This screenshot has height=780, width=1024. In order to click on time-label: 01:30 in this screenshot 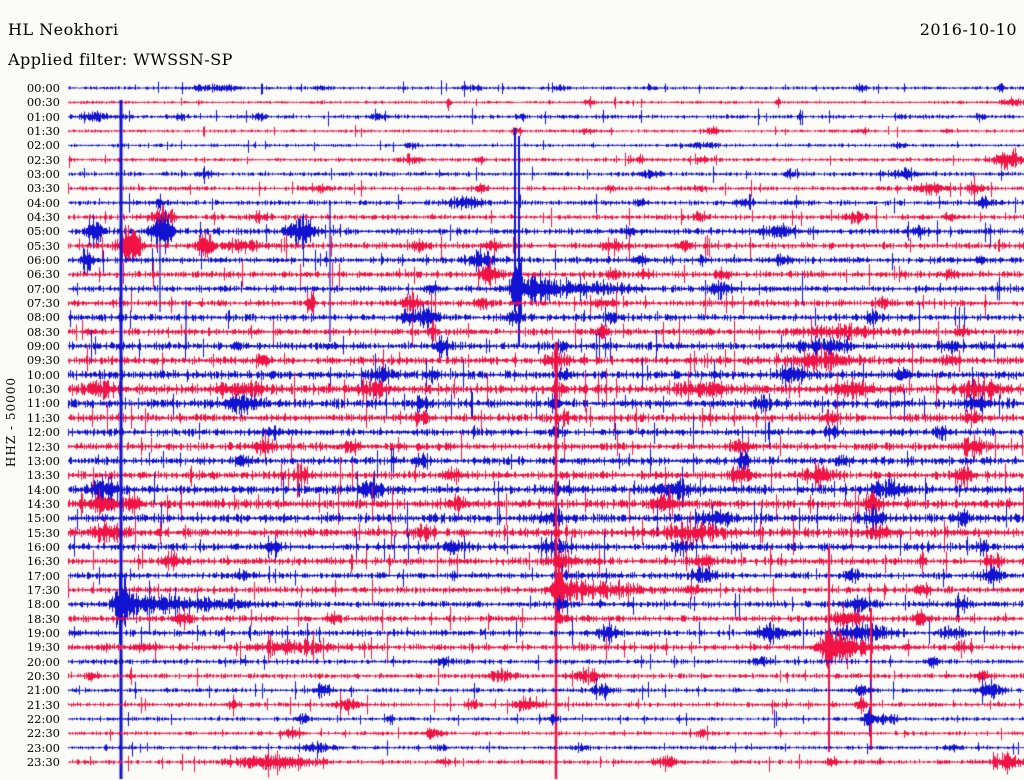, I will do `click(43, 131)`.